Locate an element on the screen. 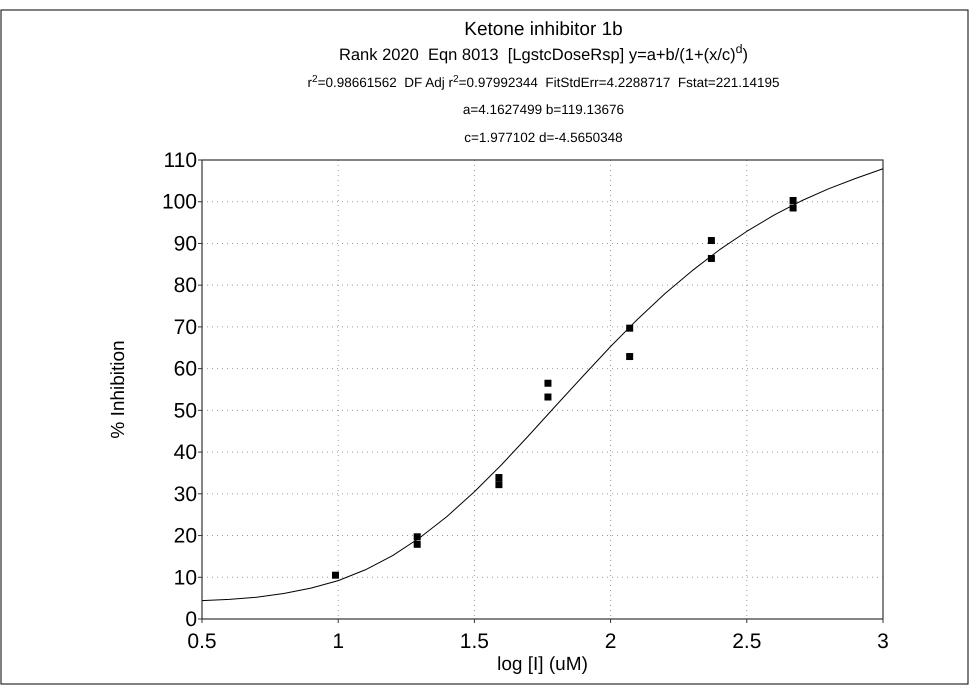 The image size is (969, 685). y-tick-label: 40 is located at coordinates (185, 452).